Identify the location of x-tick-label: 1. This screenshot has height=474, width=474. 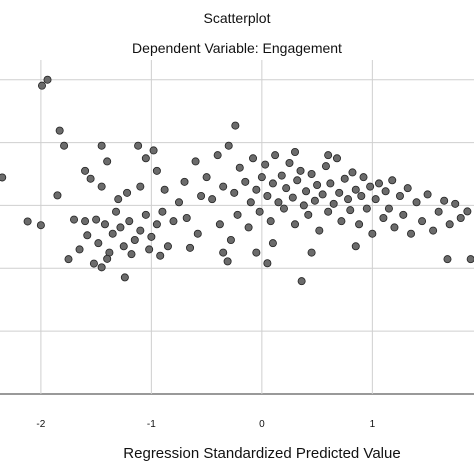
(373, 424).